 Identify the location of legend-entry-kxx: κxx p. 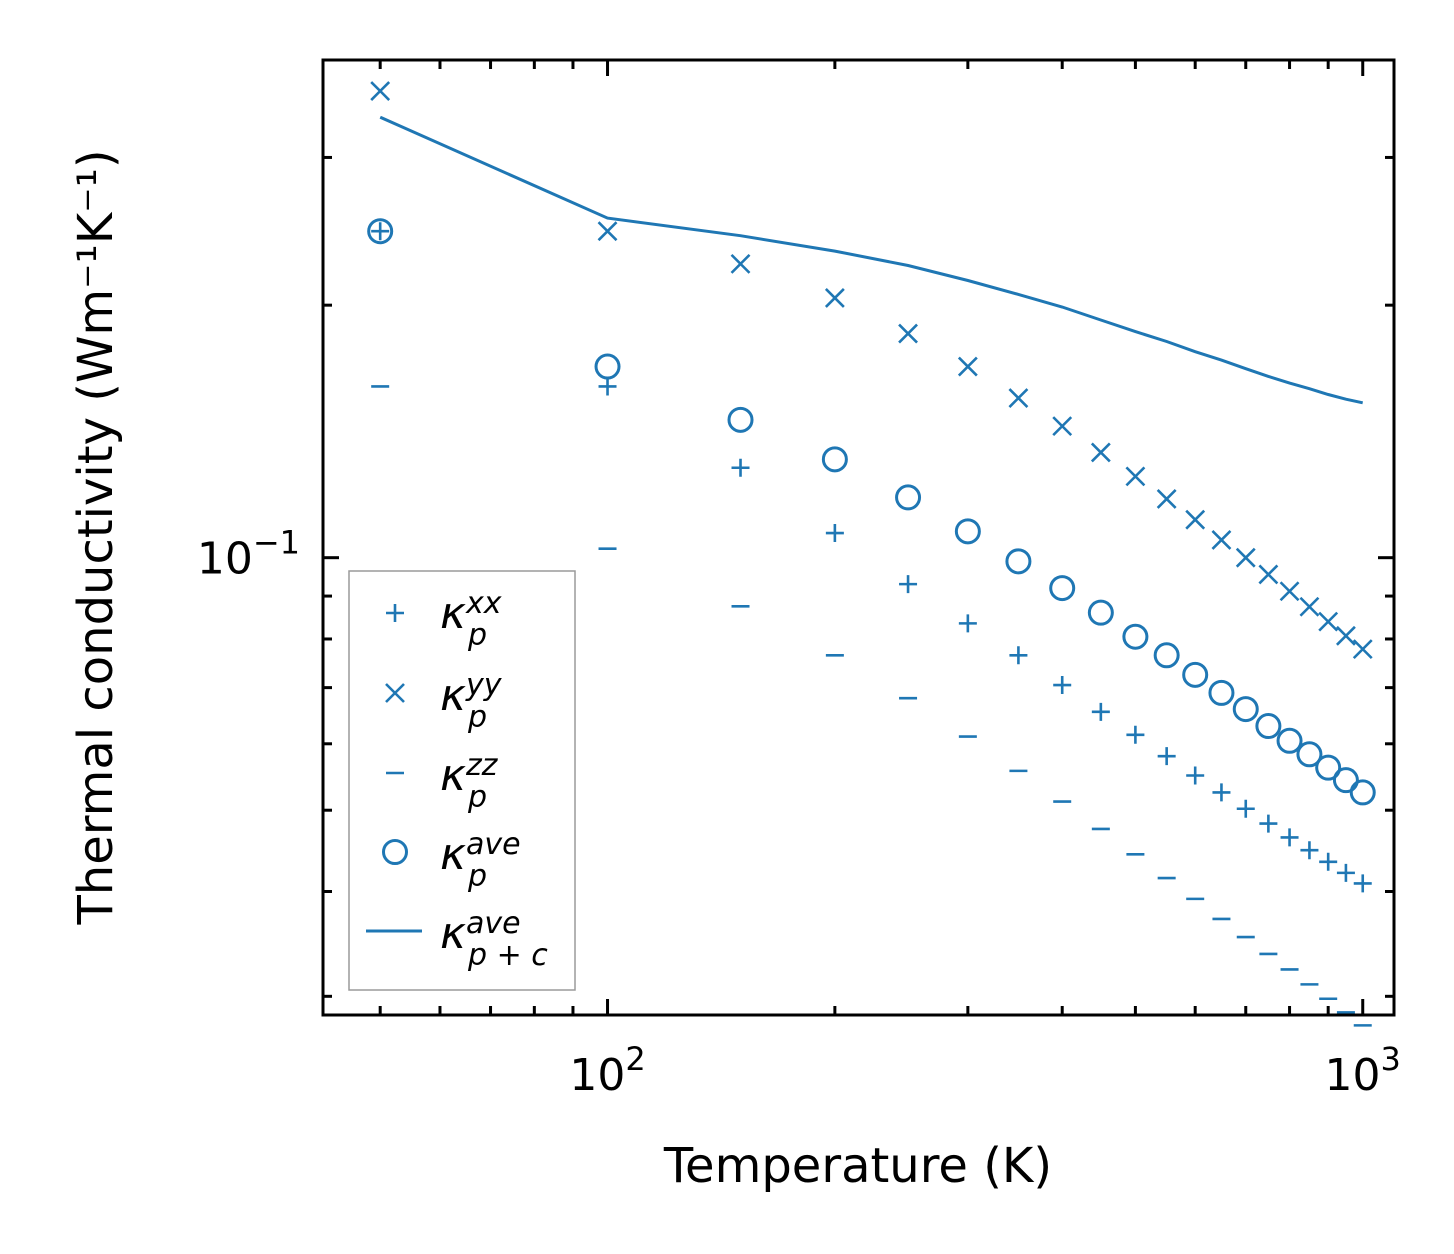
(471, 619).